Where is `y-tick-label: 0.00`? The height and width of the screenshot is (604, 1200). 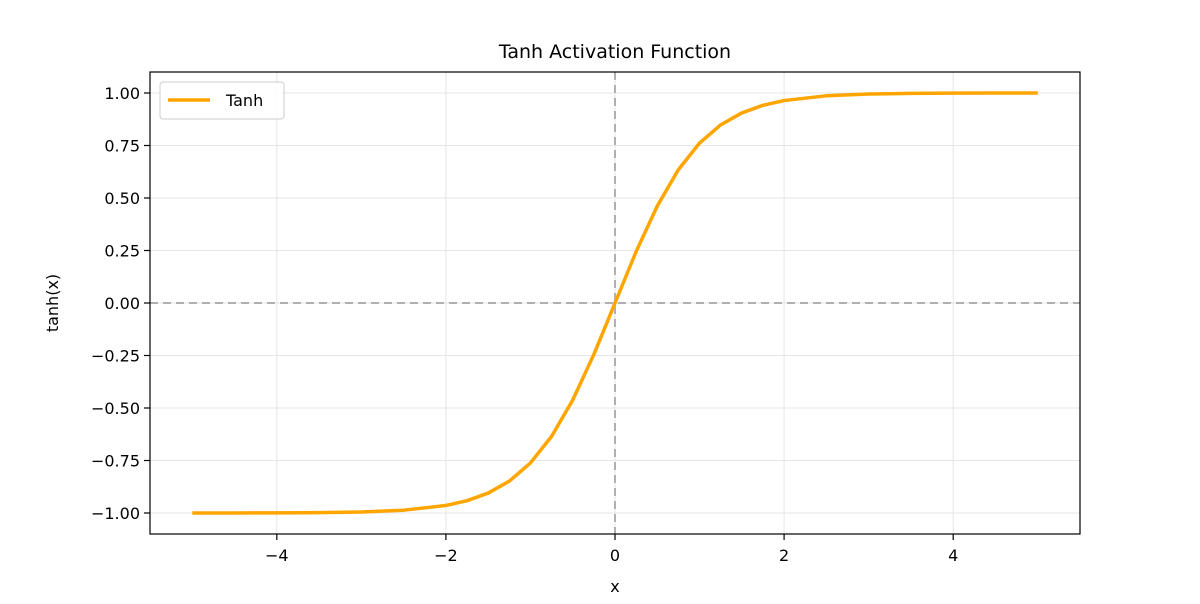 y-tick-label: 0.00 is located at coordinates (122, 303).